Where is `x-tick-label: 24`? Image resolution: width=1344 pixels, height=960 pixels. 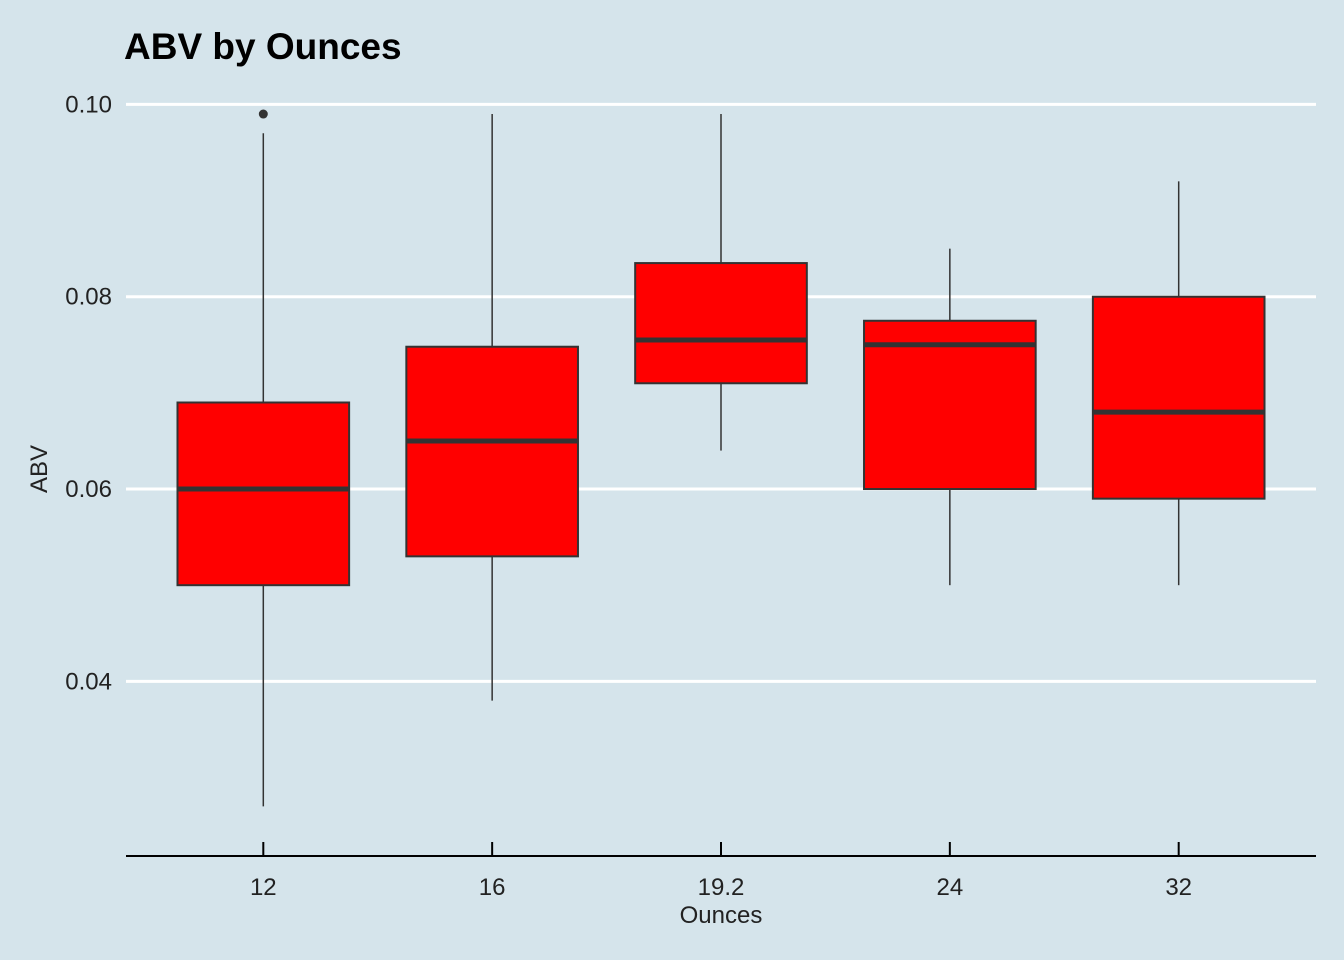 x-tick-label: 24 is located at coordinates (949, 887).